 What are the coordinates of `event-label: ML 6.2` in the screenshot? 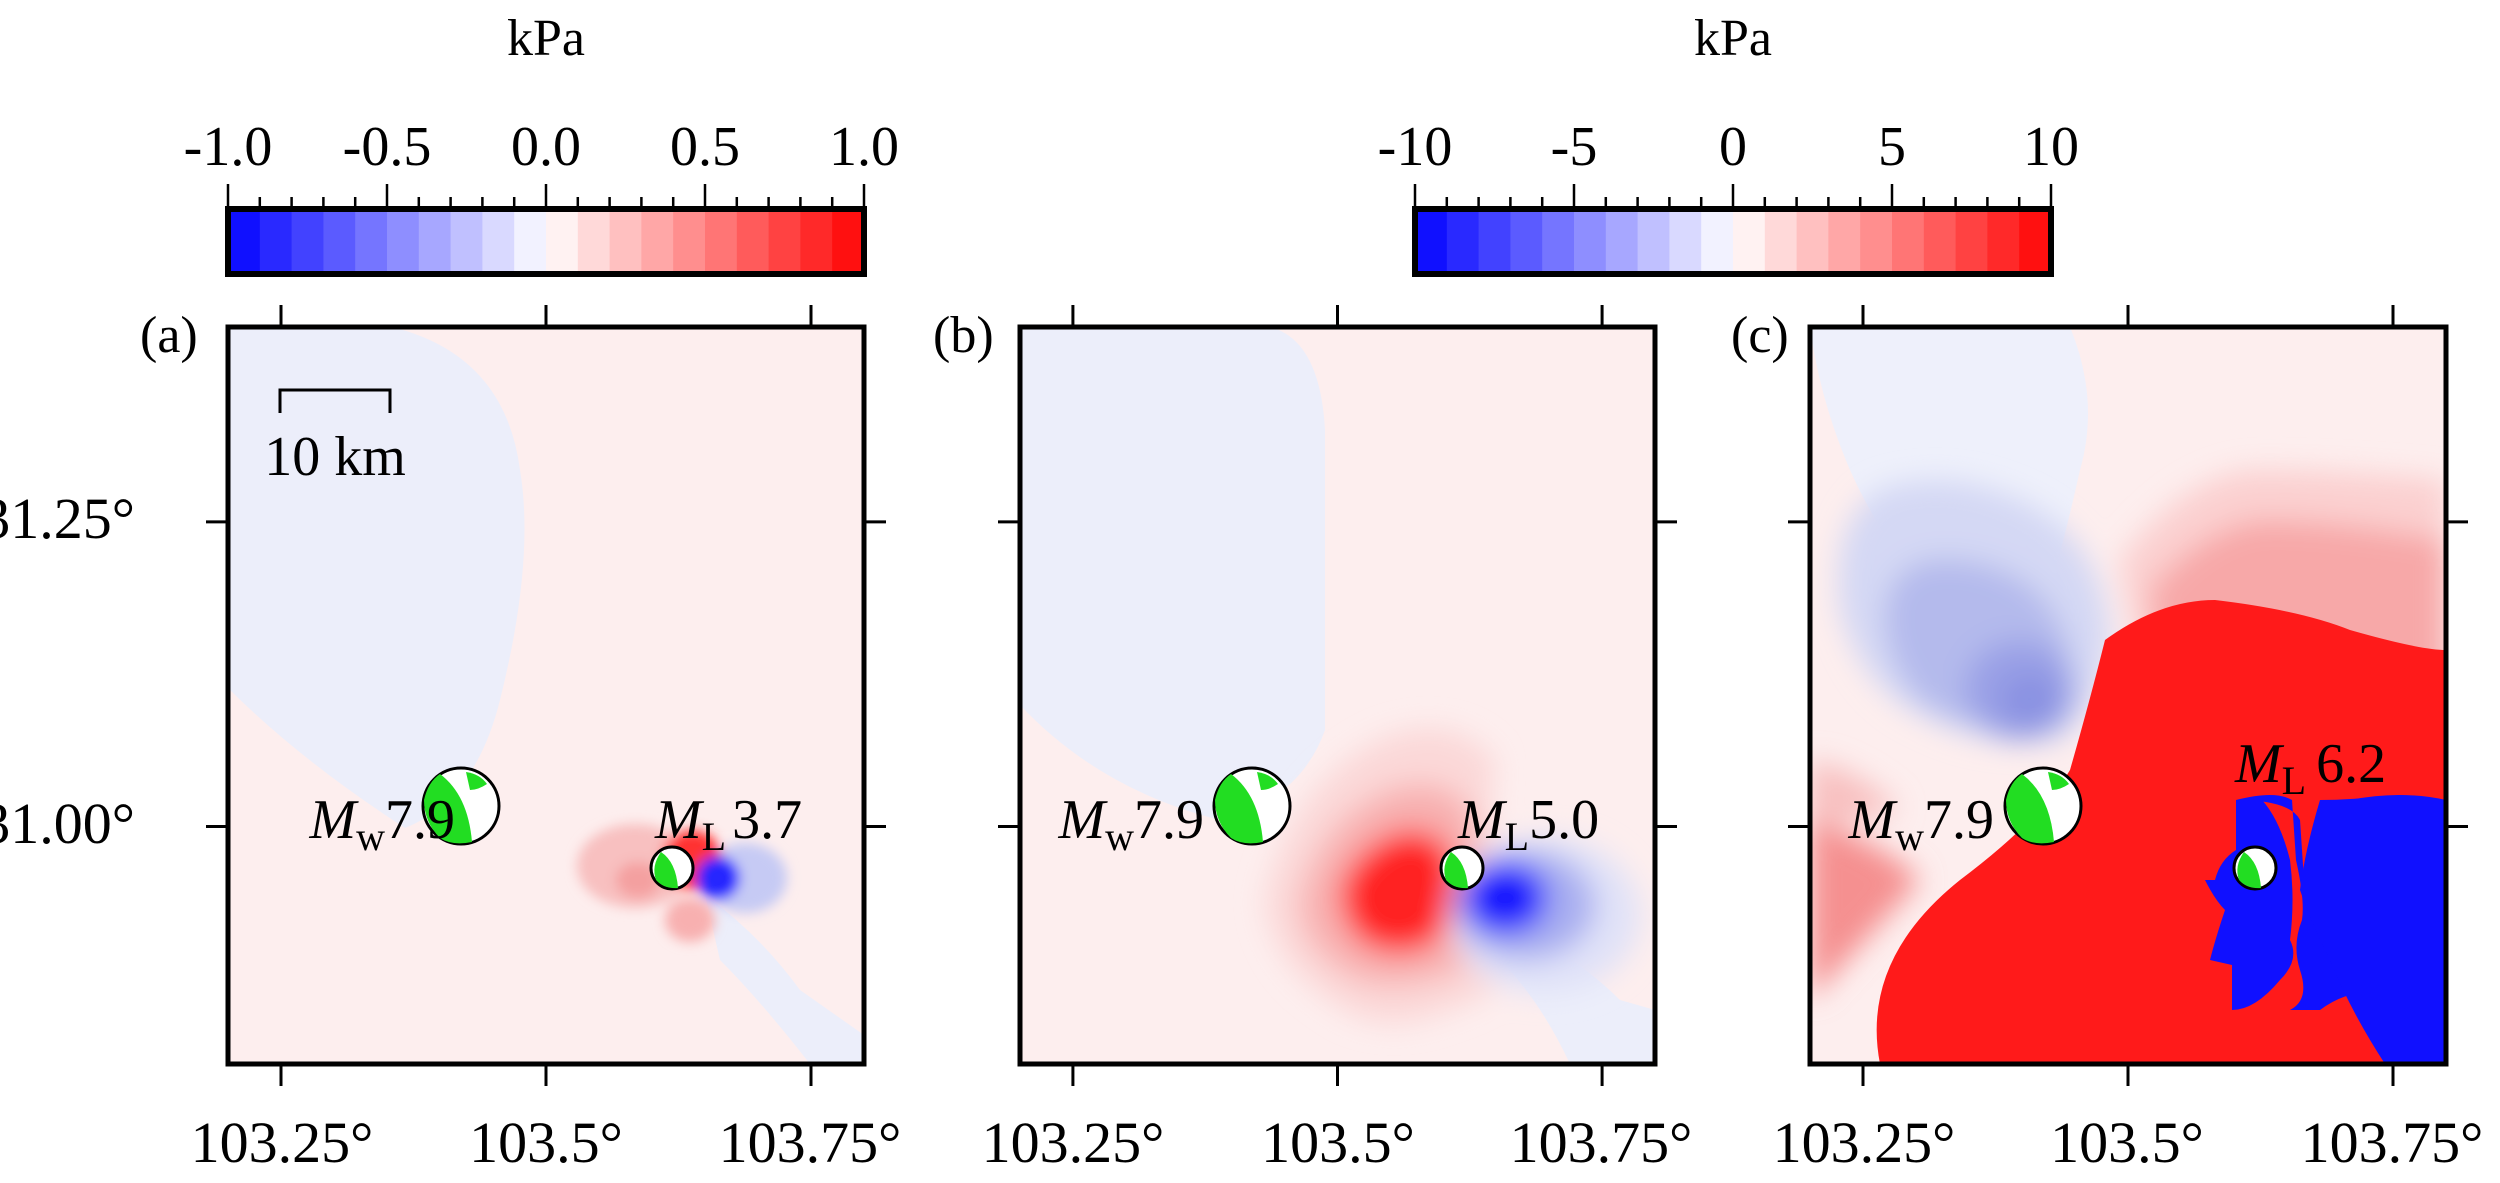 It's located at (2310, 768).